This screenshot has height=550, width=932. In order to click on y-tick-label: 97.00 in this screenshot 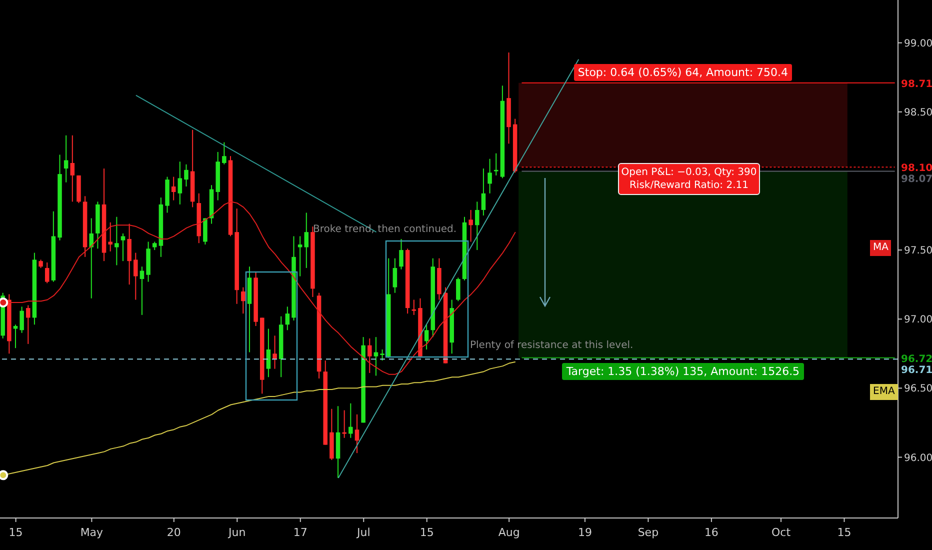, I will do `click(918, 320)`.